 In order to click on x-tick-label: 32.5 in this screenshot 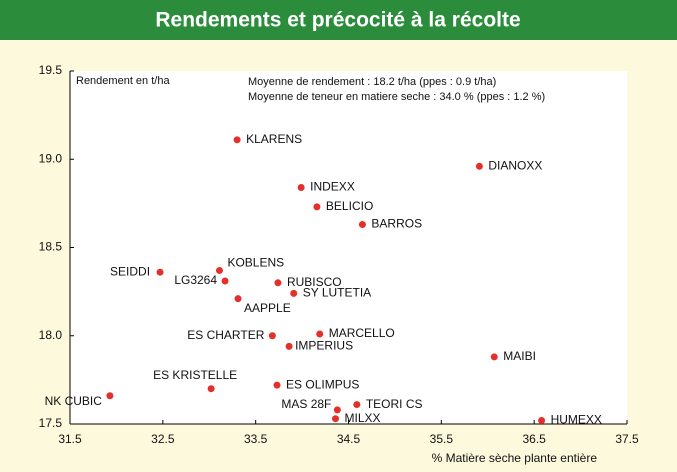, I will do `click(163, 439)`.